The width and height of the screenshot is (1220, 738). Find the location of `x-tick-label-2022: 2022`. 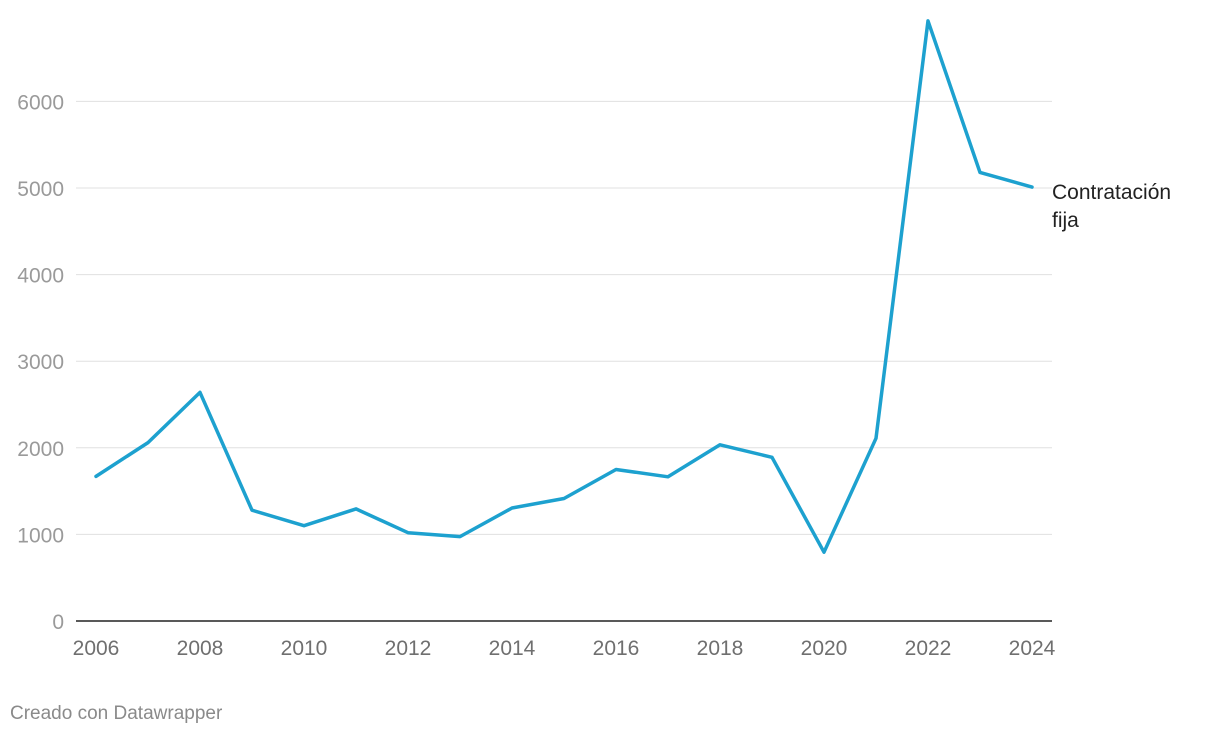

x-tick-label-2022: 2022 is located at coordinates (928, 648).